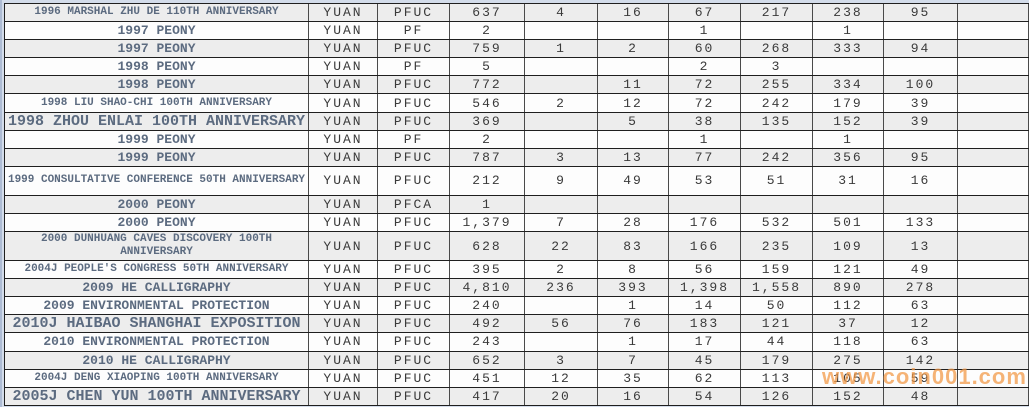 The height and width of the screenshot is (407, 1029). What do you see at coordinates (633, 222) in the screenshot?
I see `value-cell: 28` at bounding box center [633, 222].